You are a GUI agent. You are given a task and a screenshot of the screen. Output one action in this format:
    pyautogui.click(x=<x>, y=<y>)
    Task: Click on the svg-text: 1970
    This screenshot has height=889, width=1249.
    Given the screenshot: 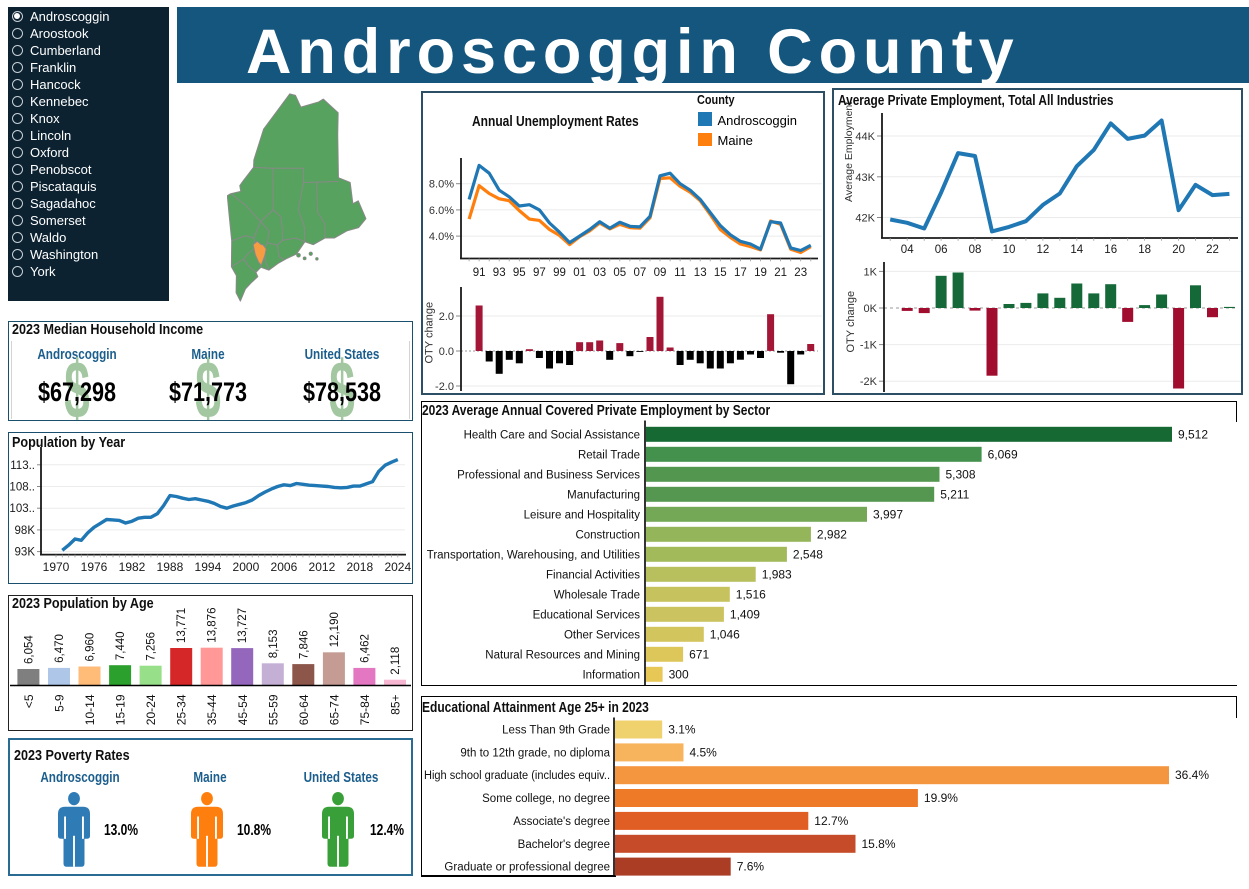 What is the action you would take?
    pyautogui.click(x=56, y=567)
    